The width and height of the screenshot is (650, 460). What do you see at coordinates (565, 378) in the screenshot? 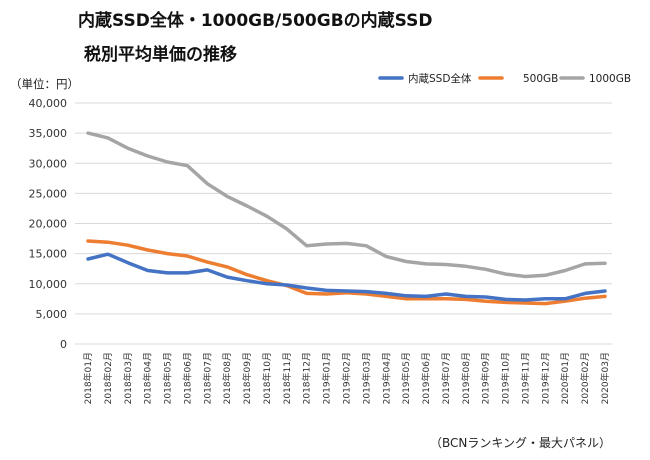
I see `x-tick-label: 2020年01月` at bounding box center [565, 378].